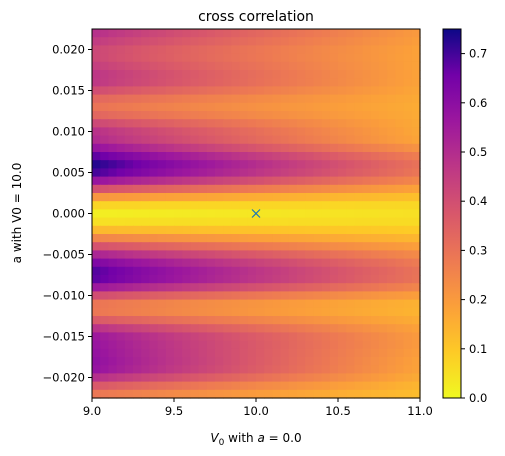 The width and height of the screenshot is (505, 456). Describe the element at coordinates (478, 103) in the screenshot. I see `colorbar-tick-label: 0.6` at that location.